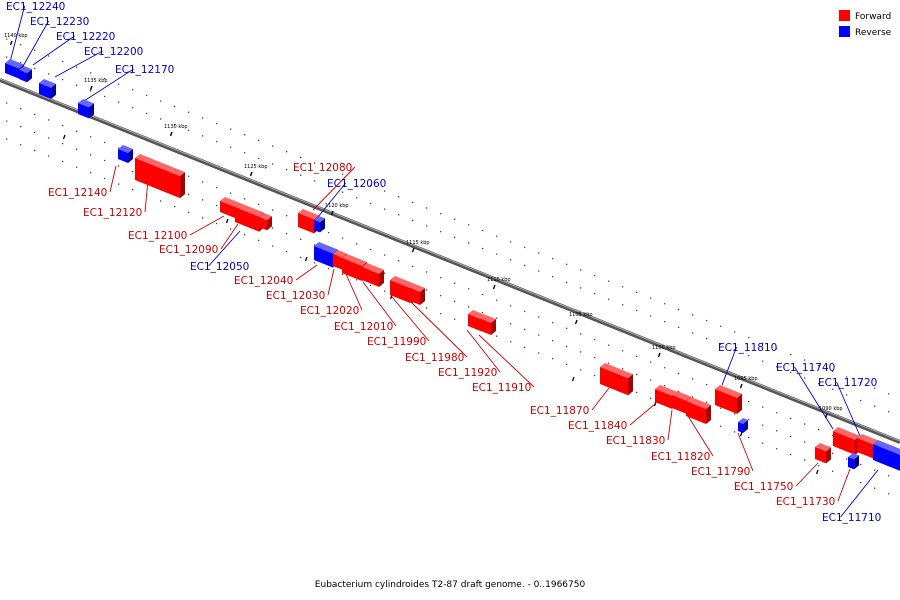 The width and height of the screenshot is (900, 600). What do you see at coordinates (96, 81) in the screenshot?
I see `svg-text: 1135 kbp` at bounding box center [96, 81].